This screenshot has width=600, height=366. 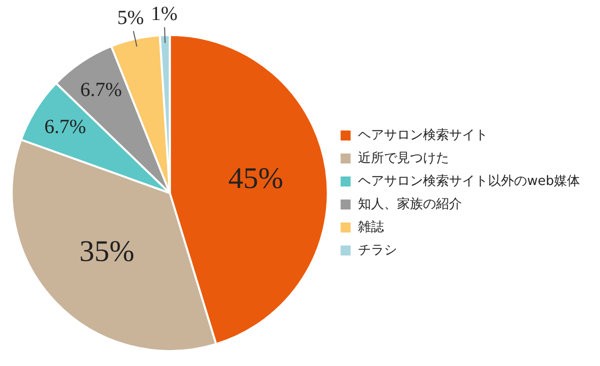 What do you see at coordinates (371, 227) in the screenshot?
I see `legend-label: 雑誌` at bounding box center [371, 227].